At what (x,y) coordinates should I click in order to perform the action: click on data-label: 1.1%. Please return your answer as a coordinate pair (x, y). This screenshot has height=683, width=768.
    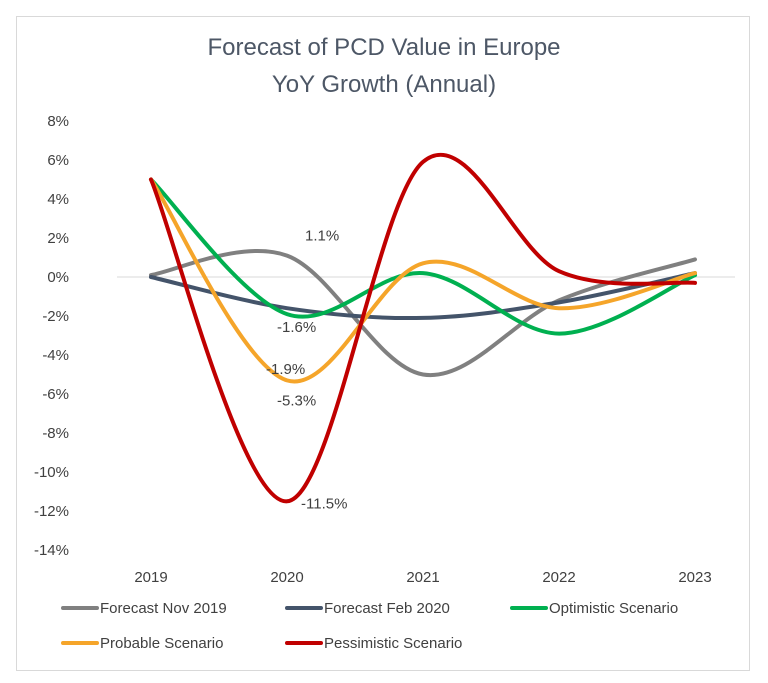
    Looking at the image, I should click on (322, 236).